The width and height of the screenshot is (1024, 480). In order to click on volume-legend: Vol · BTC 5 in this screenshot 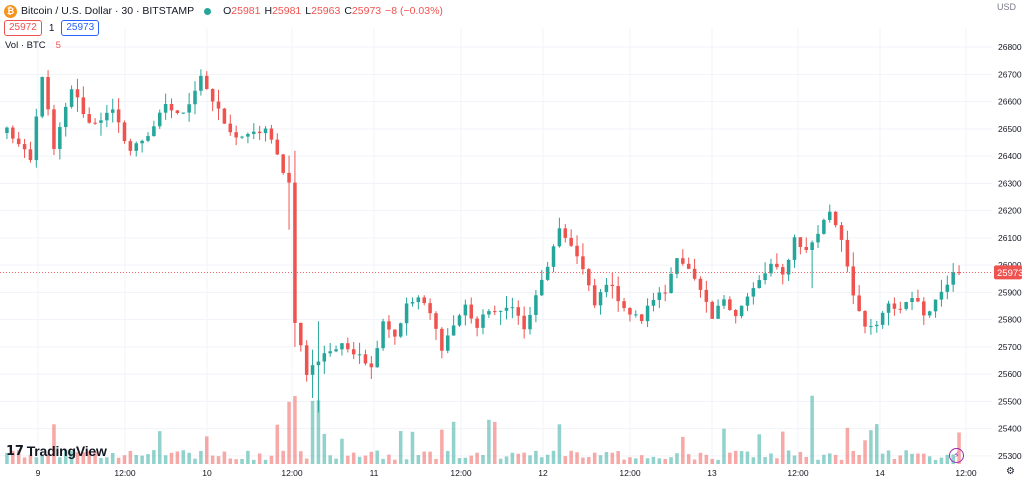, I will do `click(33, 45)`.